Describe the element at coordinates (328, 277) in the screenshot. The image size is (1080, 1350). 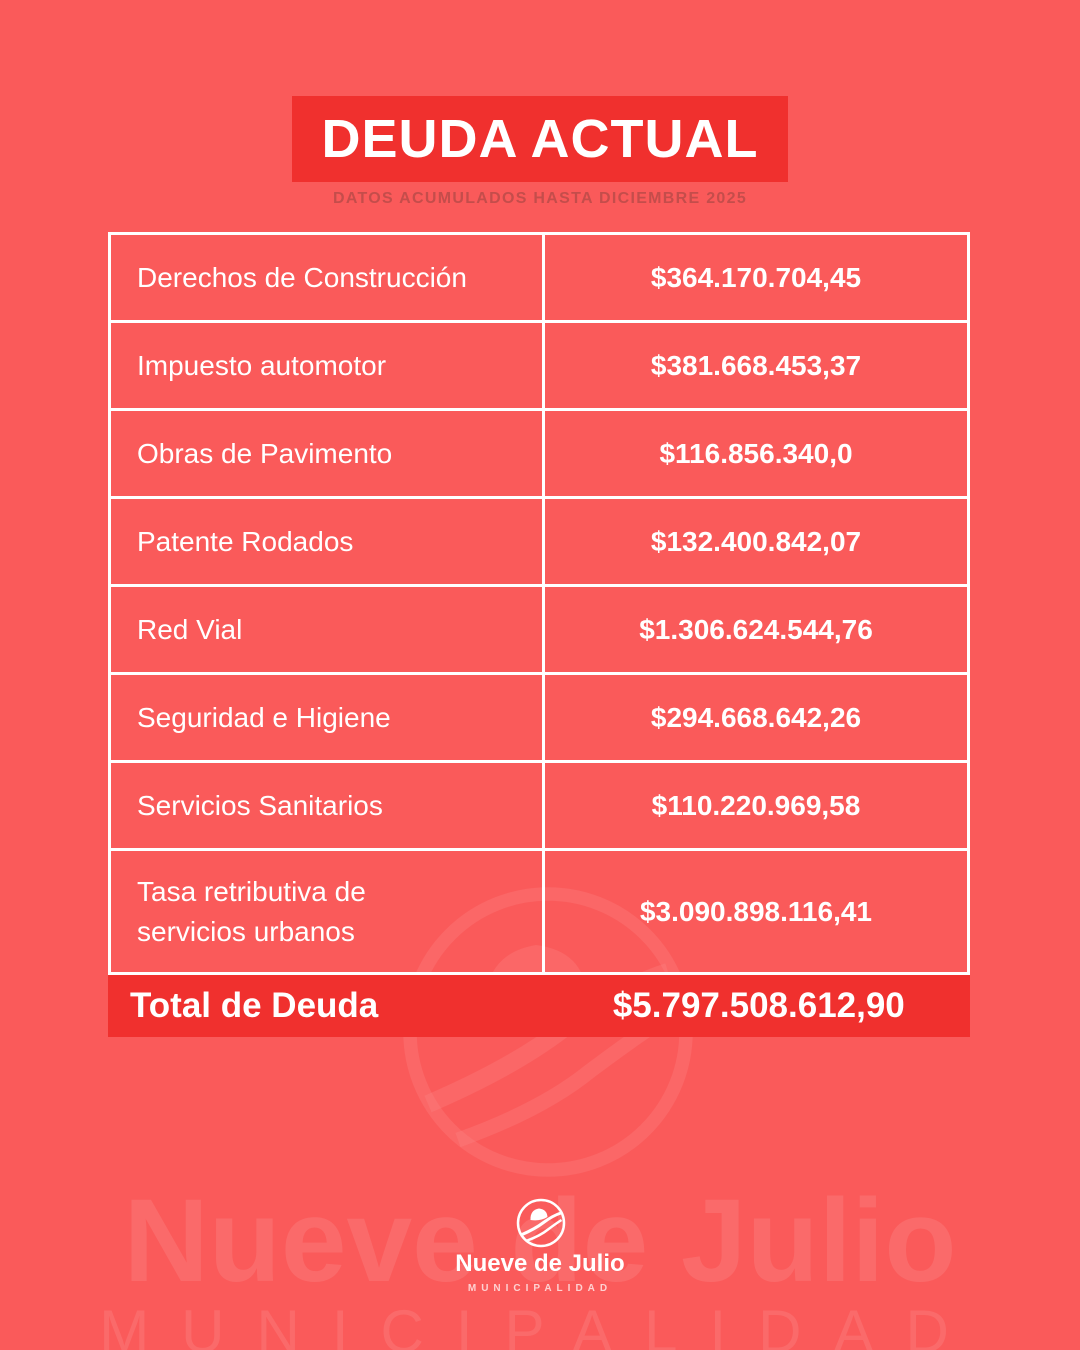
I see `row-label: Derechos de Construcción` at that location.